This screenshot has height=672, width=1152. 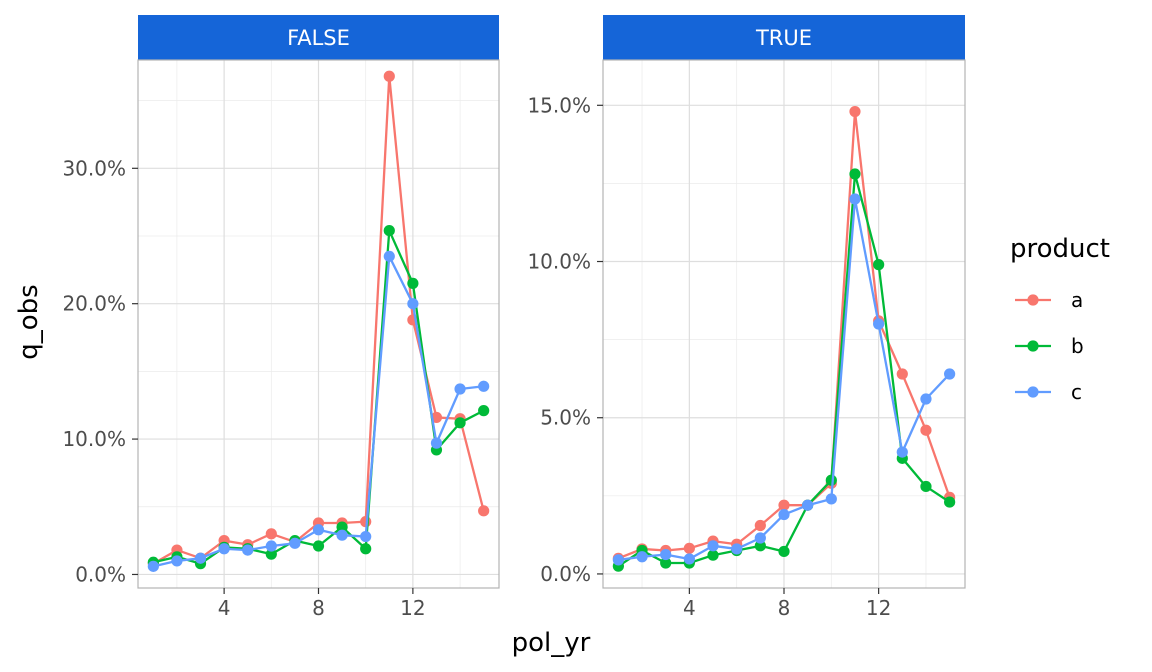 I want to click on legend: product abc, so click(x=1060, y=319).